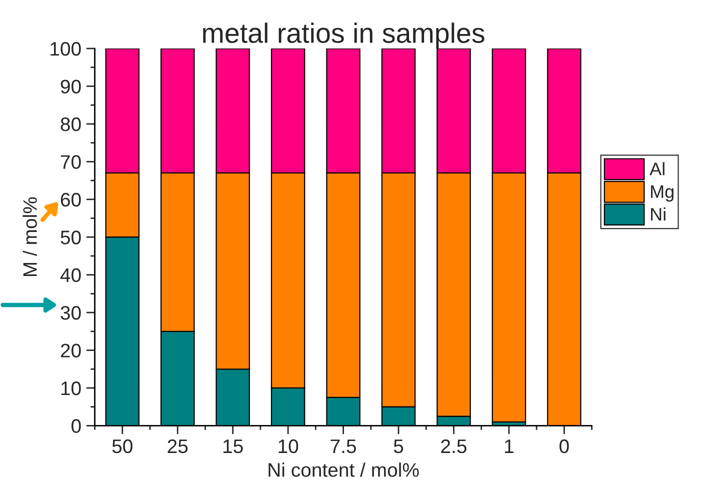 This screenshot has height=495, width=702. Describe the element at coordinates (71, 388) in the screenshot. I see `y-tick-label: 10` at that location.